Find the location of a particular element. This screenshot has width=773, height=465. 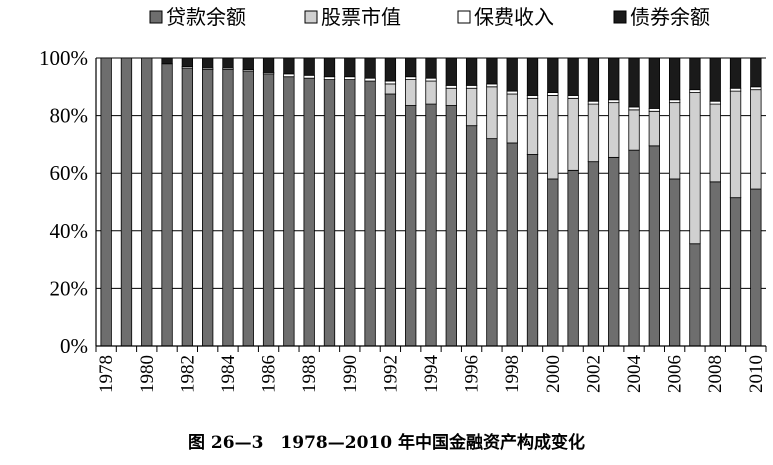

x-tick-label: 2006 is located at coordinates (675, 374).